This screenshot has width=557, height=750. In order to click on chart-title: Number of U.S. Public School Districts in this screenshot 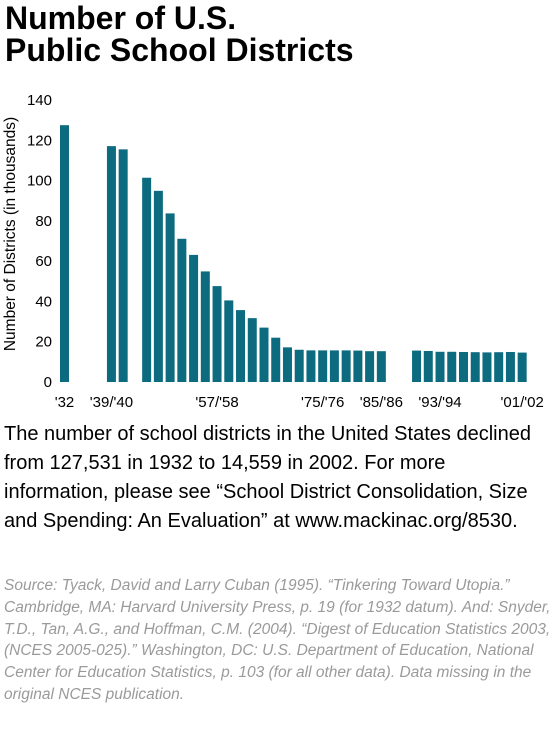, I will do `click(277, 34)`.